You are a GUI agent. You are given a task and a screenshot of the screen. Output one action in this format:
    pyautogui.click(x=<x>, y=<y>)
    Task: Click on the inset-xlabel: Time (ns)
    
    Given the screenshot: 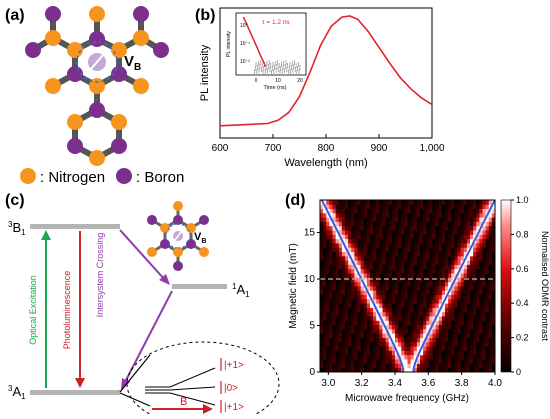 What is the action you would take?
    pyautogui.click(x=274, y=88)
    